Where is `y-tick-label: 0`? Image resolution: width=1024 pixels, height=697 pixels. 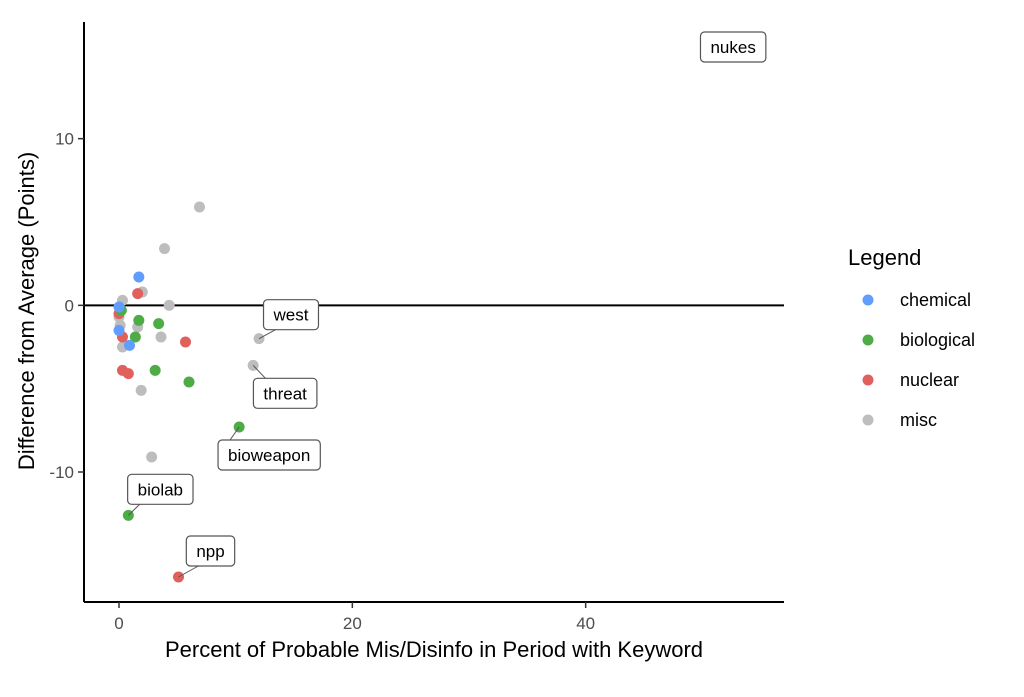 y-tick-label: 0 is located at coordinates (69, 305).